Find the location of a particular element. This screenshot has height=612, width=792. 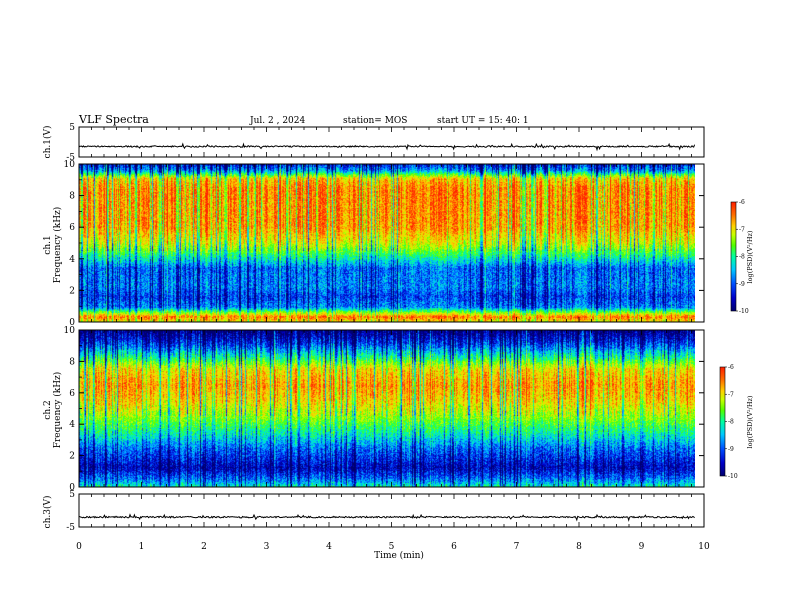

ch3-voltage-ytick-label: -5 is located at coordinates (70, 528).